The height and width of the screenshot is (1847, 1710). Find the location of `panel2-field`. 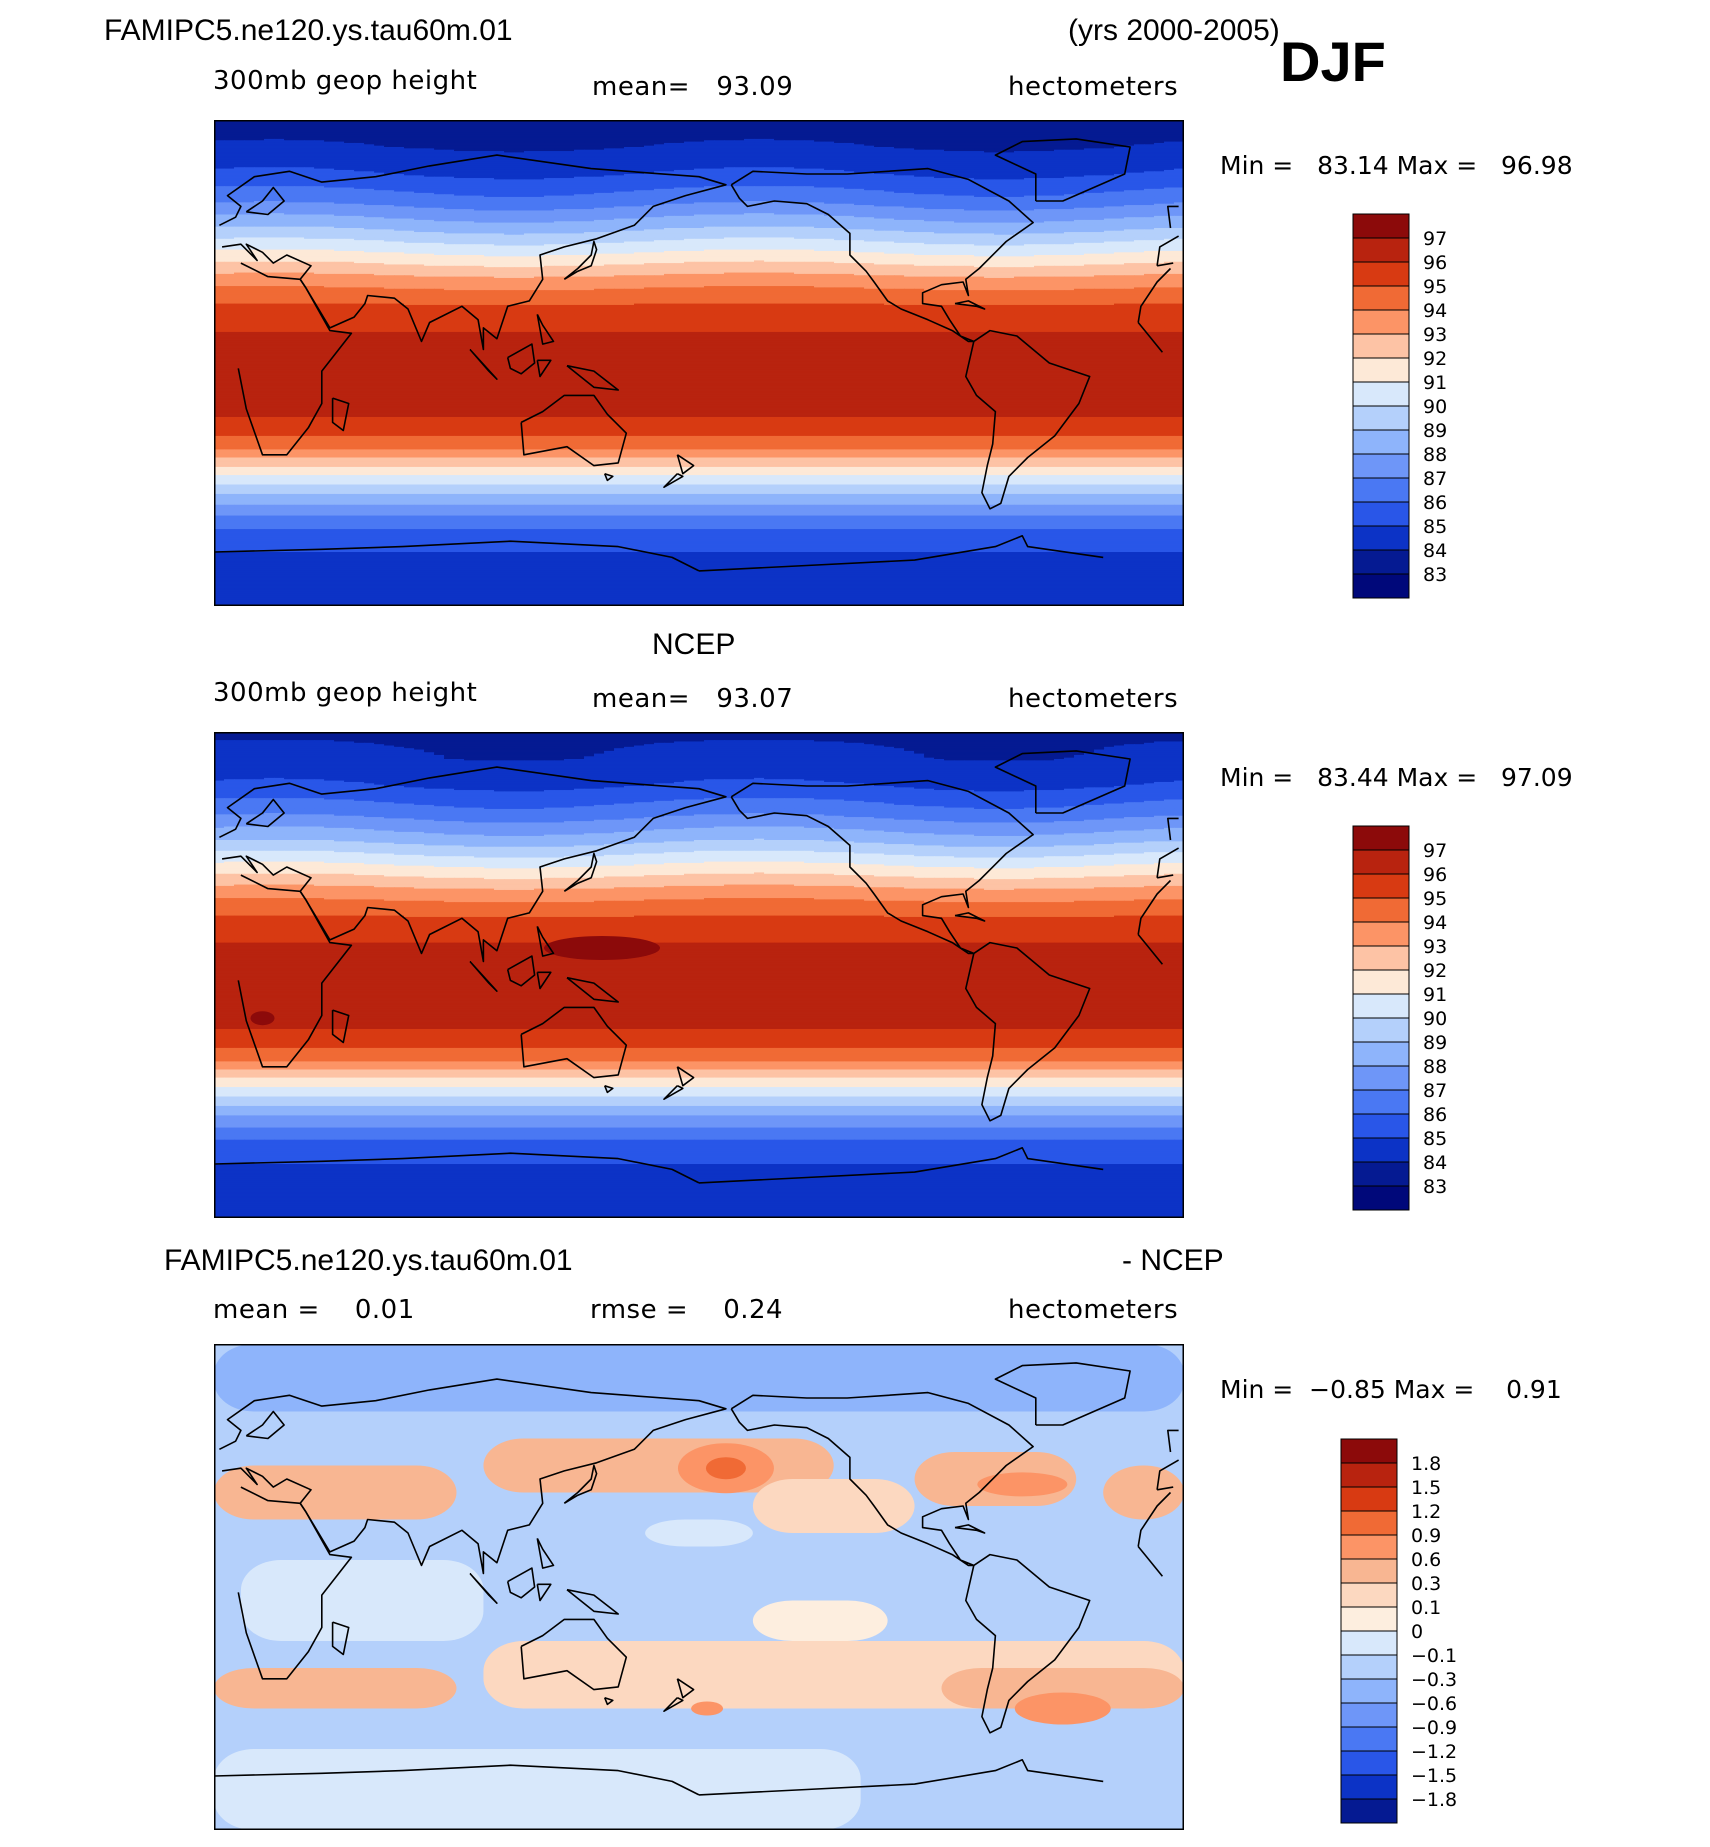

panel2-field is located at coordinates (699, 975).